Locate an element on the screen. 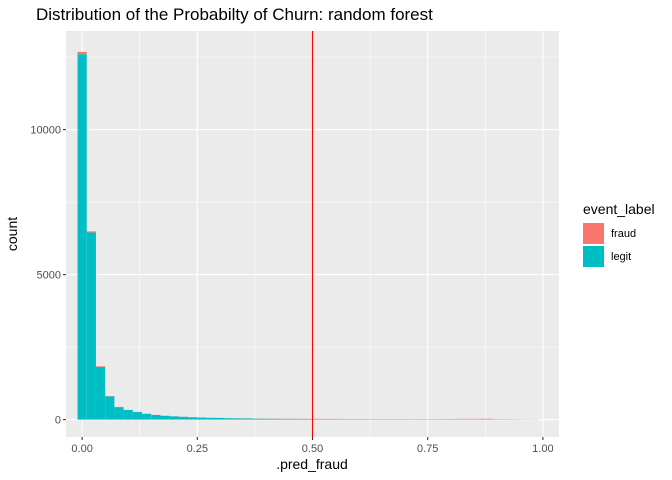 The image size is (672, 480). y-tick-label: 10000 is located at coordinates (45, 131).